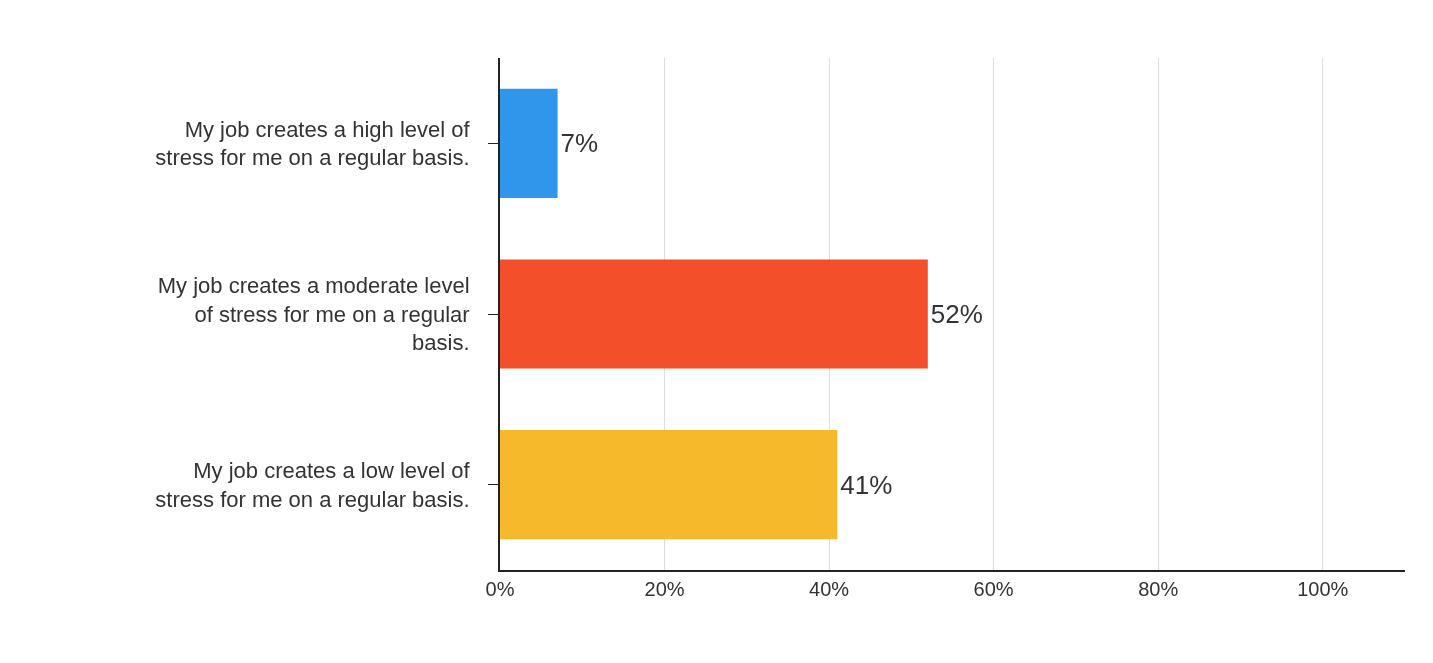 The width and height of the screenshot is (1433, 663). I want to click on data-label: 7%, so click(579, 143).